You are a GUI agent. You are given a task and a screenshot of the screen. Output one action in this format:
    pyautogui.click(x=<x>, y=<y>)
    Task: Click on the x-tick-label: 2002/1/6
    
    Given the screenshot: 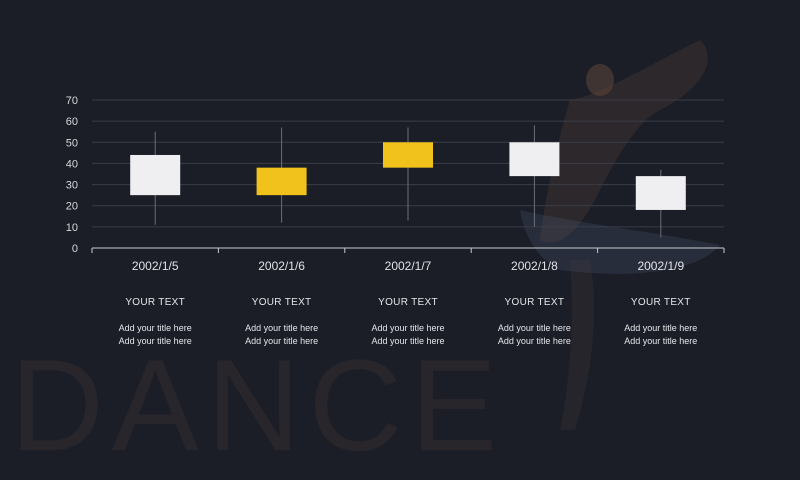 What is the action you would take?
    pyautogui.click(x=281, y=266)
    